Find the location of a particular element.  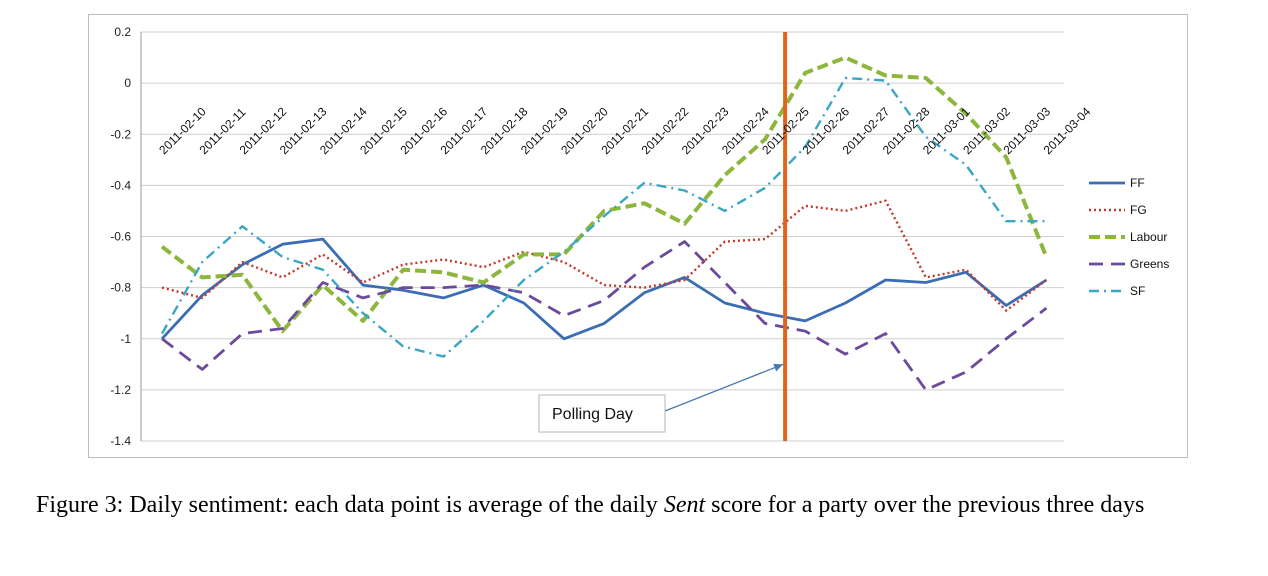

y-tick-label: 0.2 is located at coordinates (122, 32).